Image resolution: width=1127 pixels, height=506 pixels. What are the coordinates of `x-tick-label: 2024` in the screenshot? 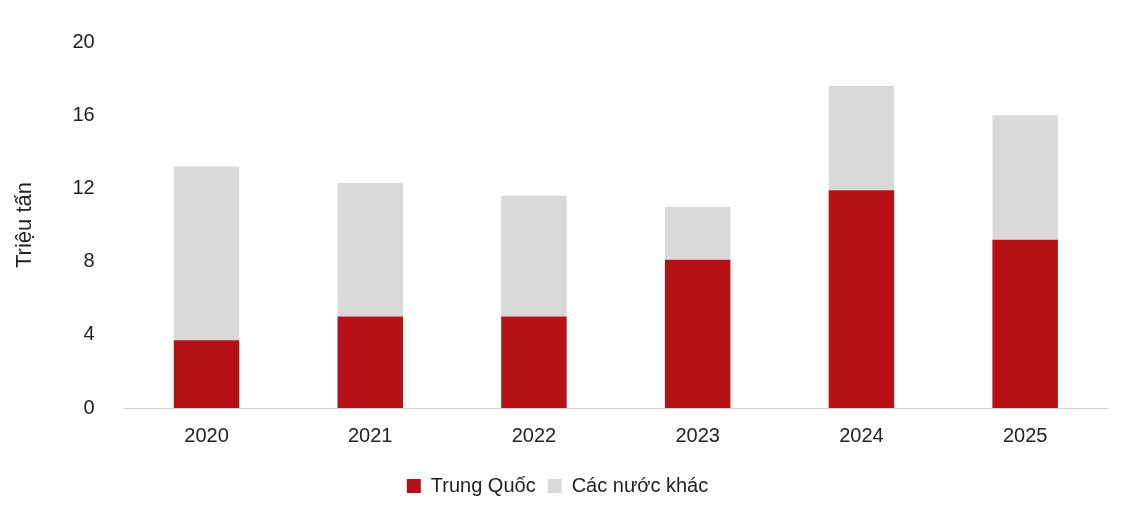 It's located at (861, 434).